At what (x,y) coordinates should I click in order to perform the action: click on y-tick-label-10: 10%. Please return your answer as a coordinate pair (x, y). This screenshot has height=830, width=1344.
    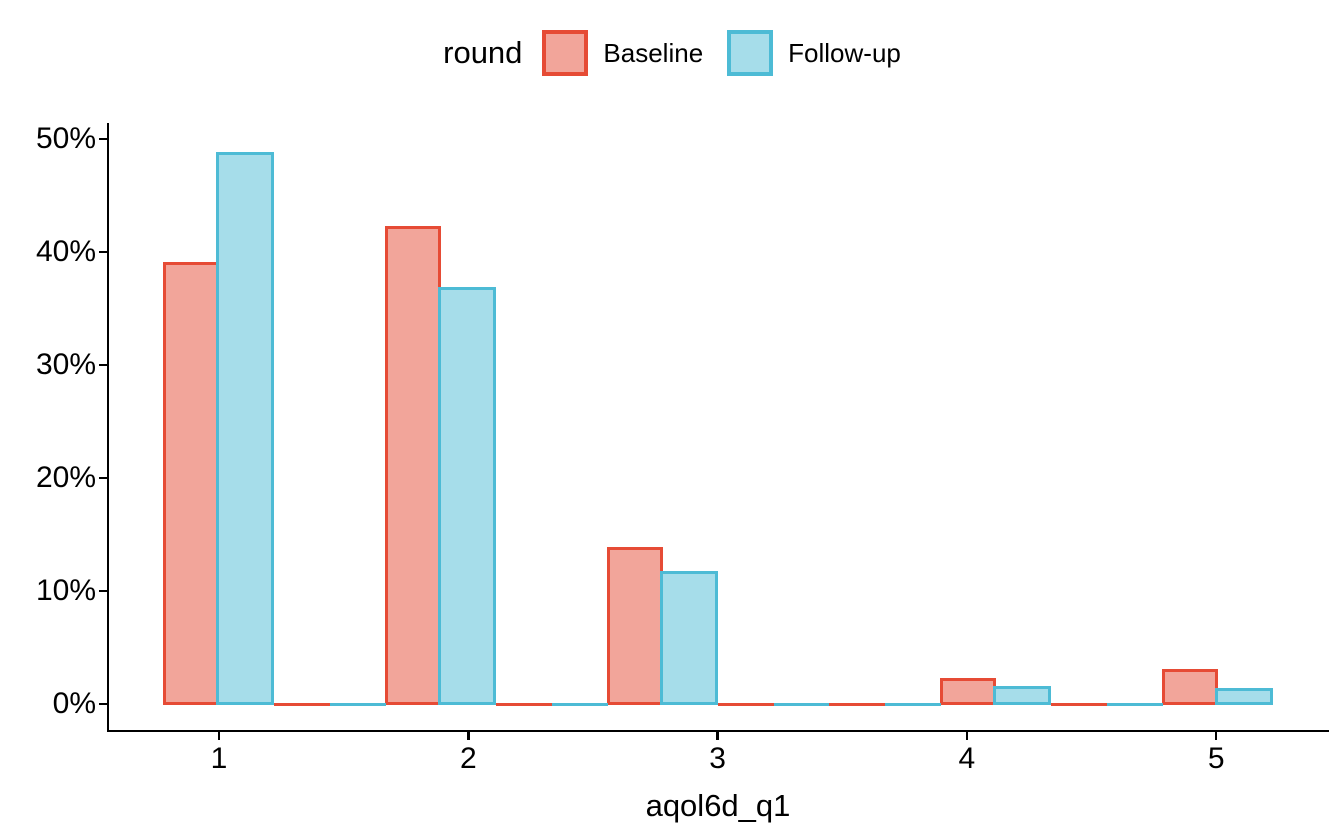
    Looking at the image, I should click on (65, 590).